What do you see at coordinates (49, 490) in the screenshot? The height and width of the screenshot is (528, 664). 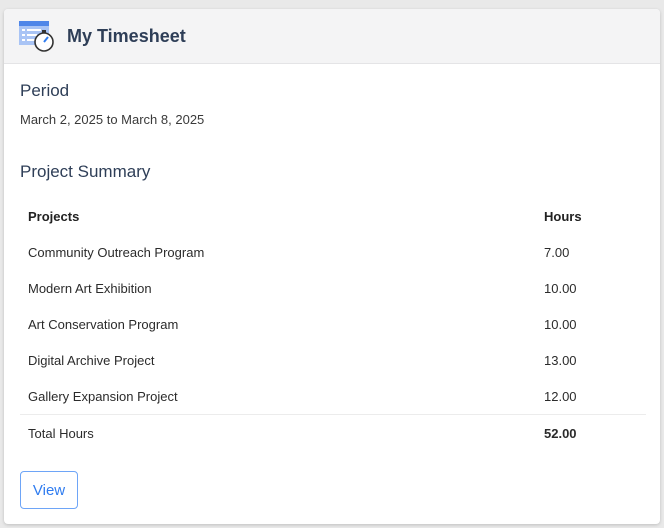 I see `view-button: View` at bounding box center [49, 490].